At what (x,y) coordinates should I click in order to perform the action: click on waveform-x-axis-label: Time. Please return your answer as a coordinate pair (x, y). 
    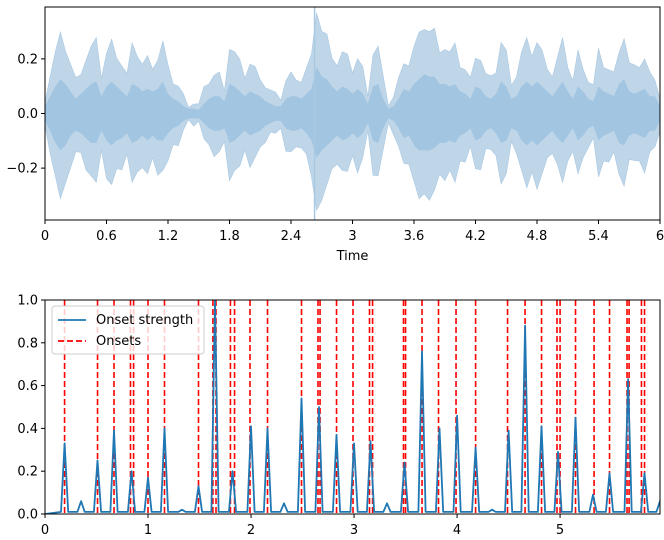
    Looking at the image, I should click on (352, 256).